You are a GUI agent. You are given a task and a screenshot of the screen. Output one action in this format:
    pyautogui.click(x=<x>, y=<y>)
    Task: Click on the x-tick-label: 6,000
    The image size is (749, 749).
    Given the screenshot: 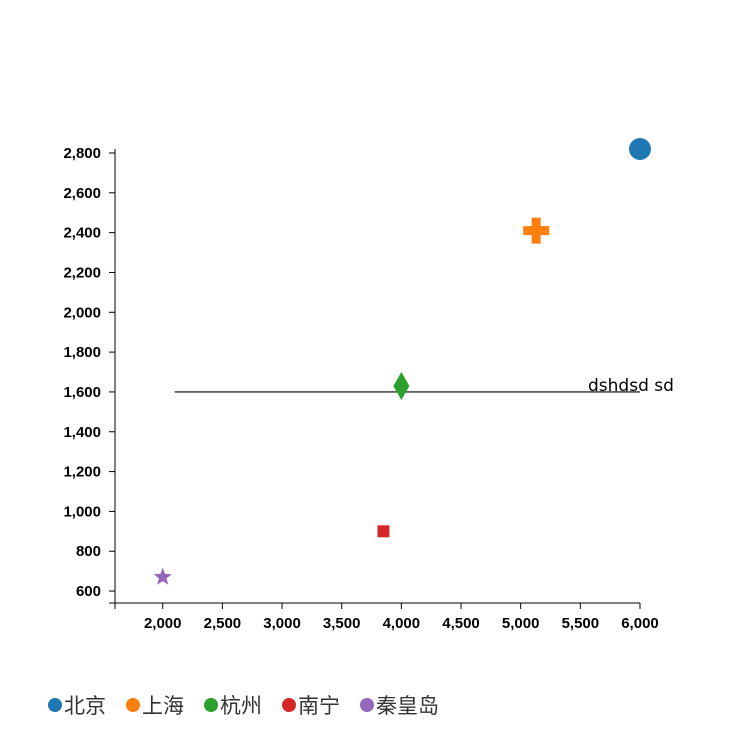 What is the action you would take?
    pyautogui.click(x=640, y=623)
    